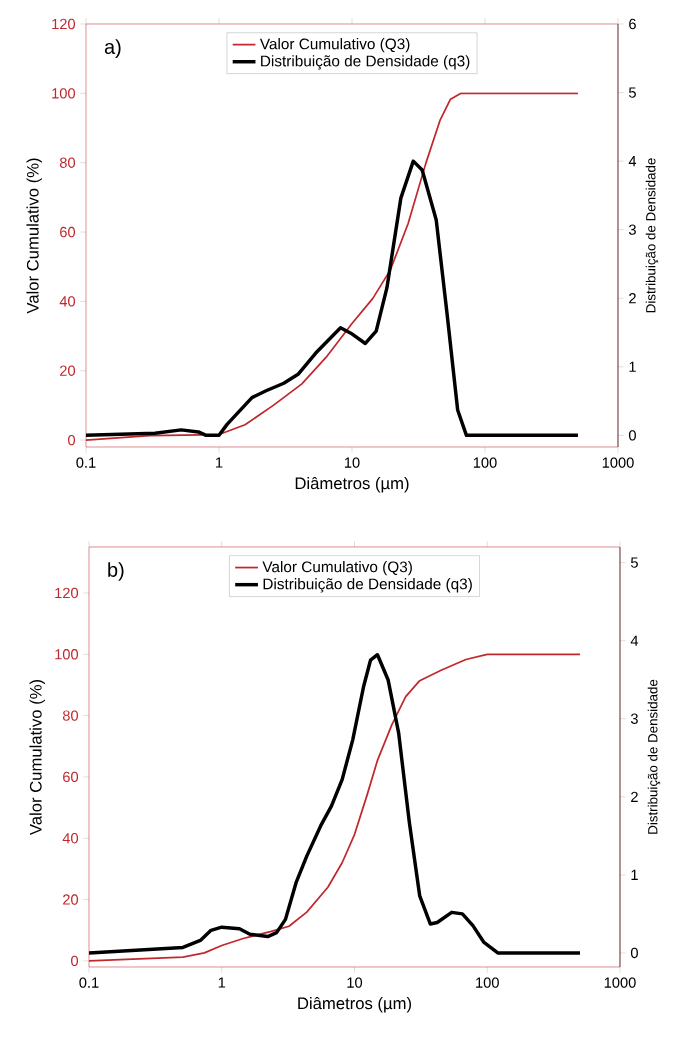  I want to click on annotation: b), so click(116, 571).